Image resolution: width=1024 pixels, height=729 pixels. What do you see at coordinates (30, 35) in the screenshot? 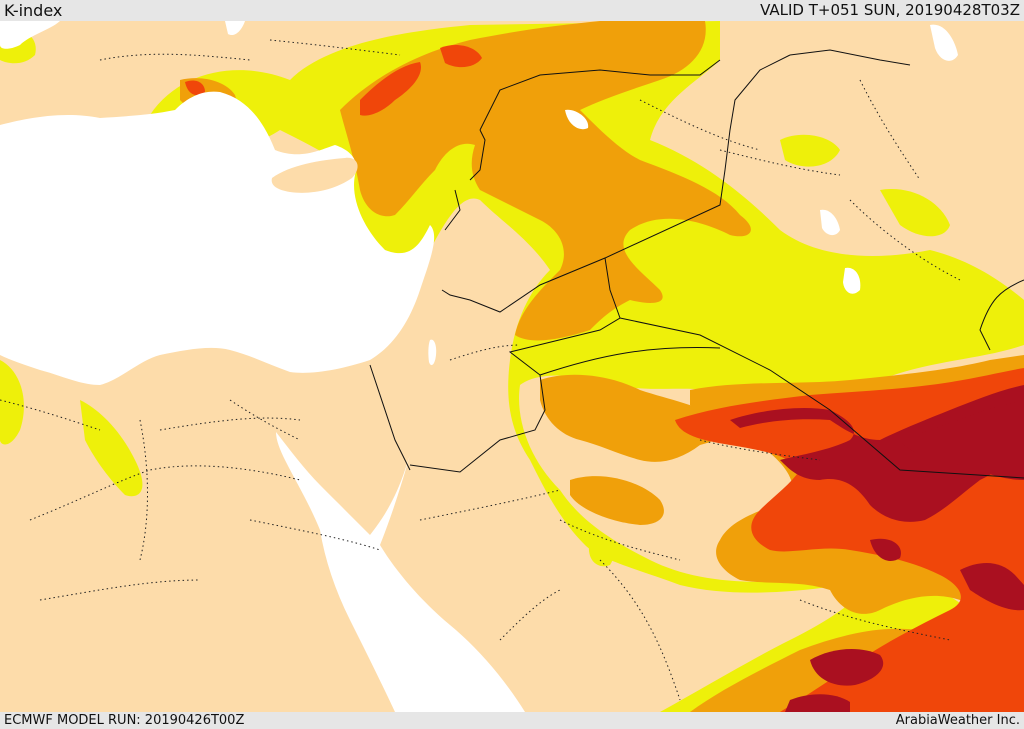
I see `aegean-islands` at bounding box center [30, 35].